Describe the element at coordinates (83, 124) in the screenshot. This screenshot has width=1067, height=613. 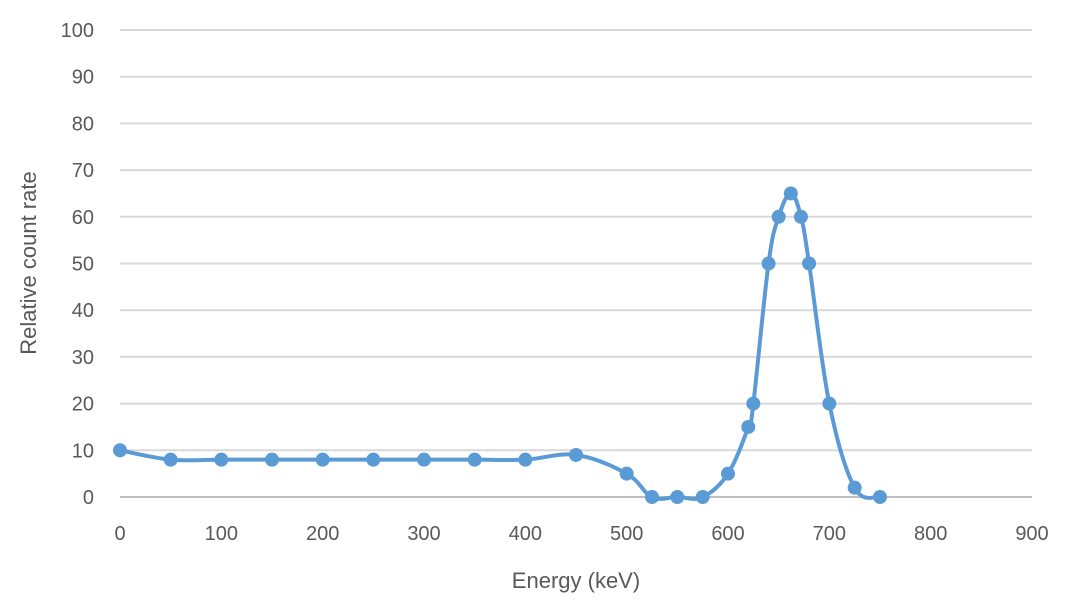
I see `y-tick-label: 80` at that location.